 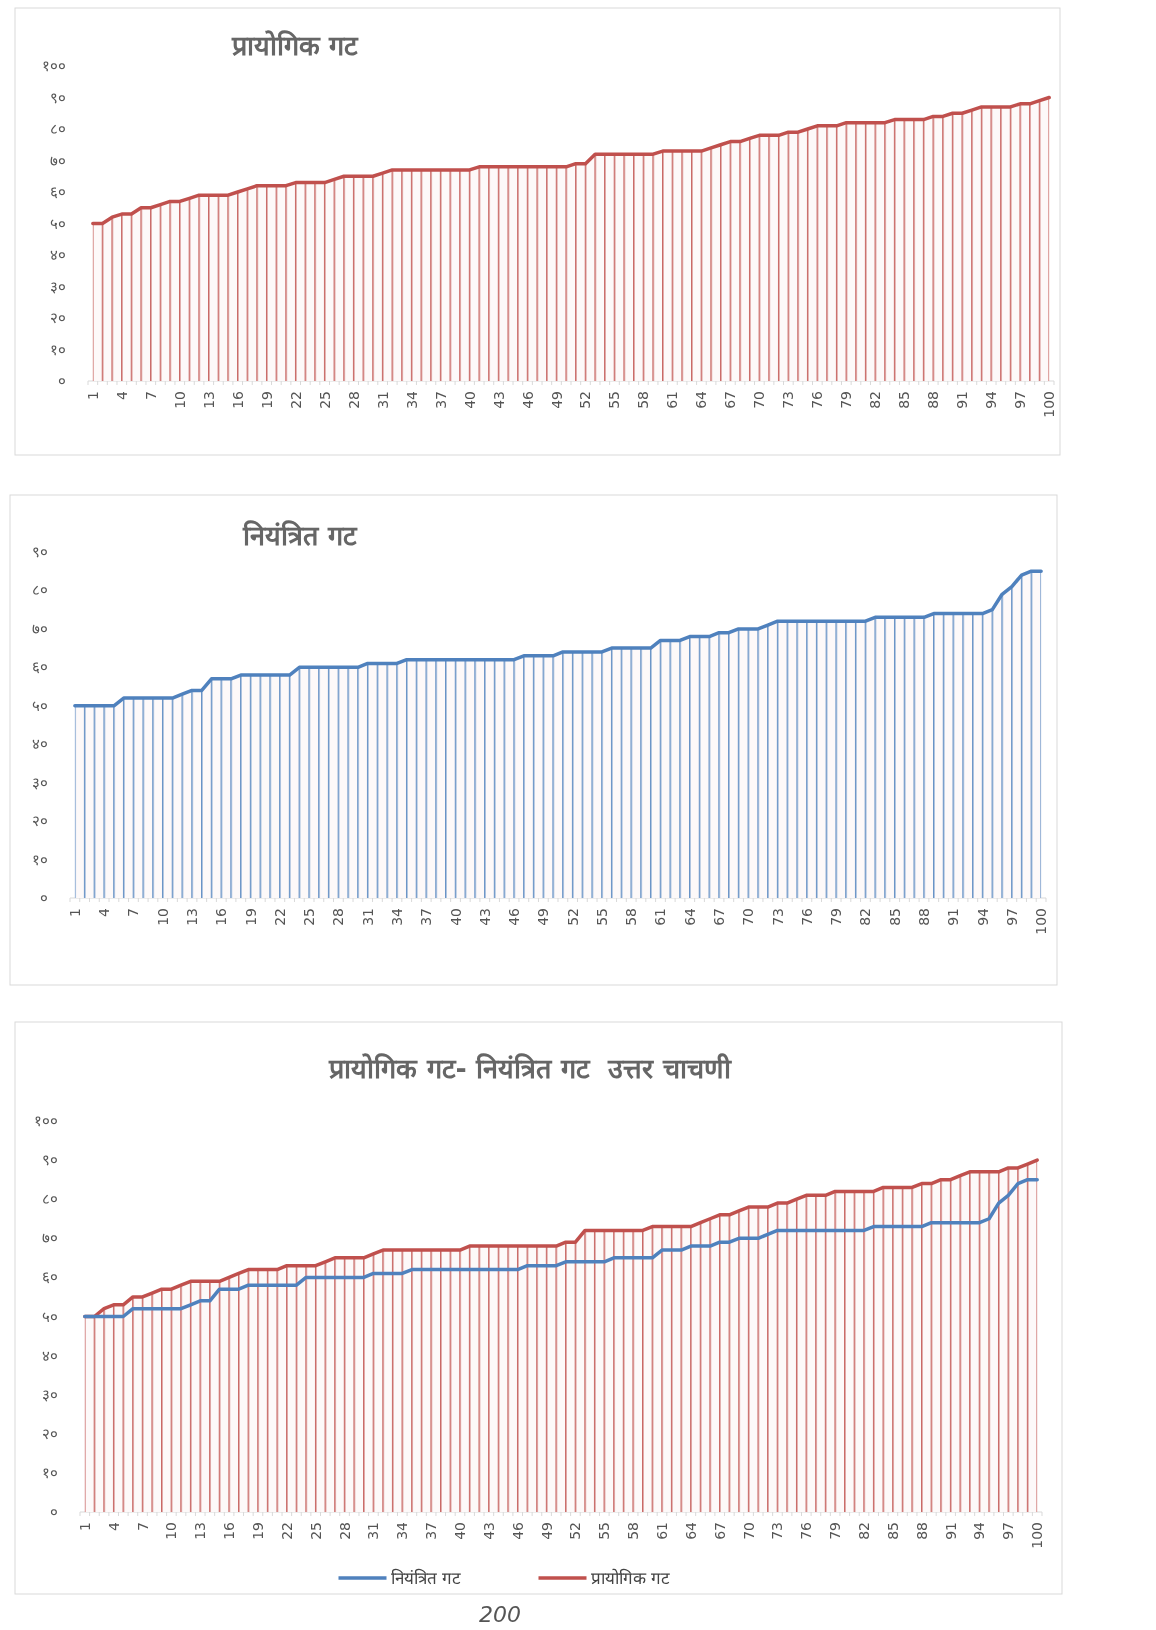 I want to click on x-tick-label: 22, so click(x=286, y=1531).